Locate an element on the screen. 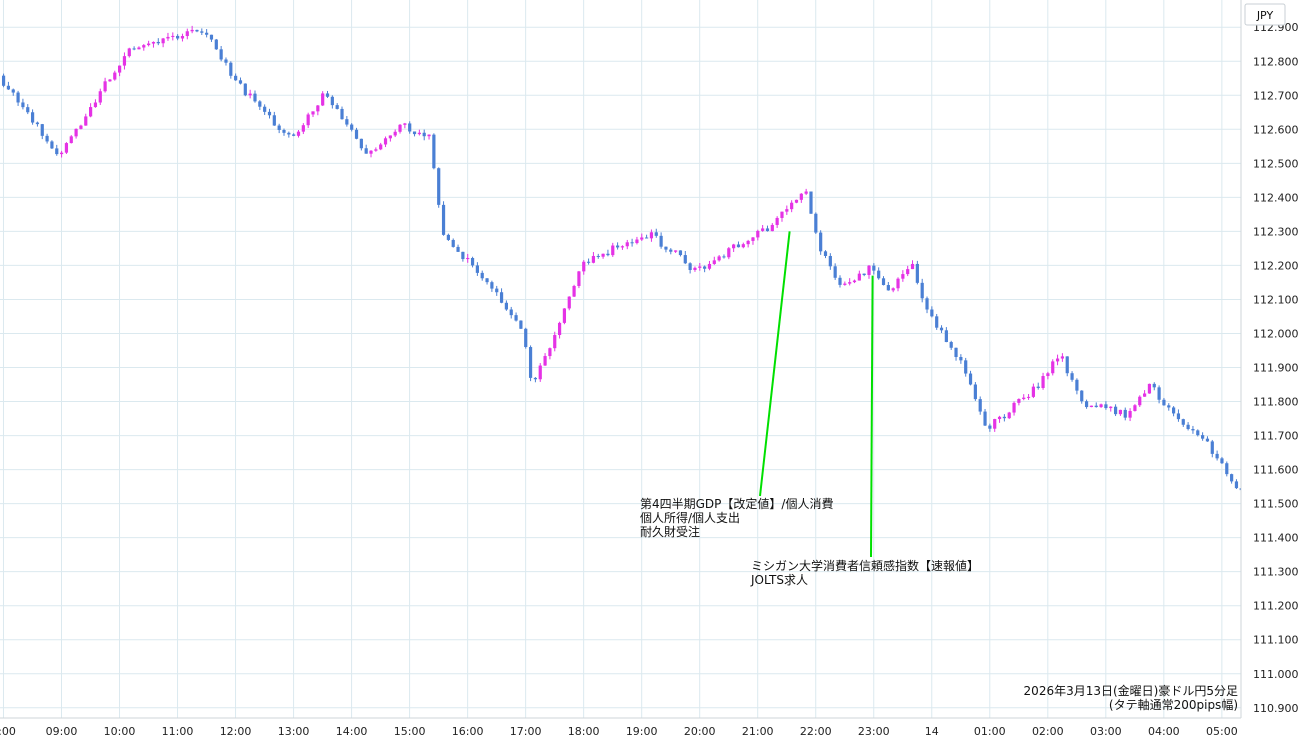  chart-caption: 2026年3月13日(金曜日)豪ドル円5分足 (タテ軸通常200pips幅) is located at coordinates (1131, 697).